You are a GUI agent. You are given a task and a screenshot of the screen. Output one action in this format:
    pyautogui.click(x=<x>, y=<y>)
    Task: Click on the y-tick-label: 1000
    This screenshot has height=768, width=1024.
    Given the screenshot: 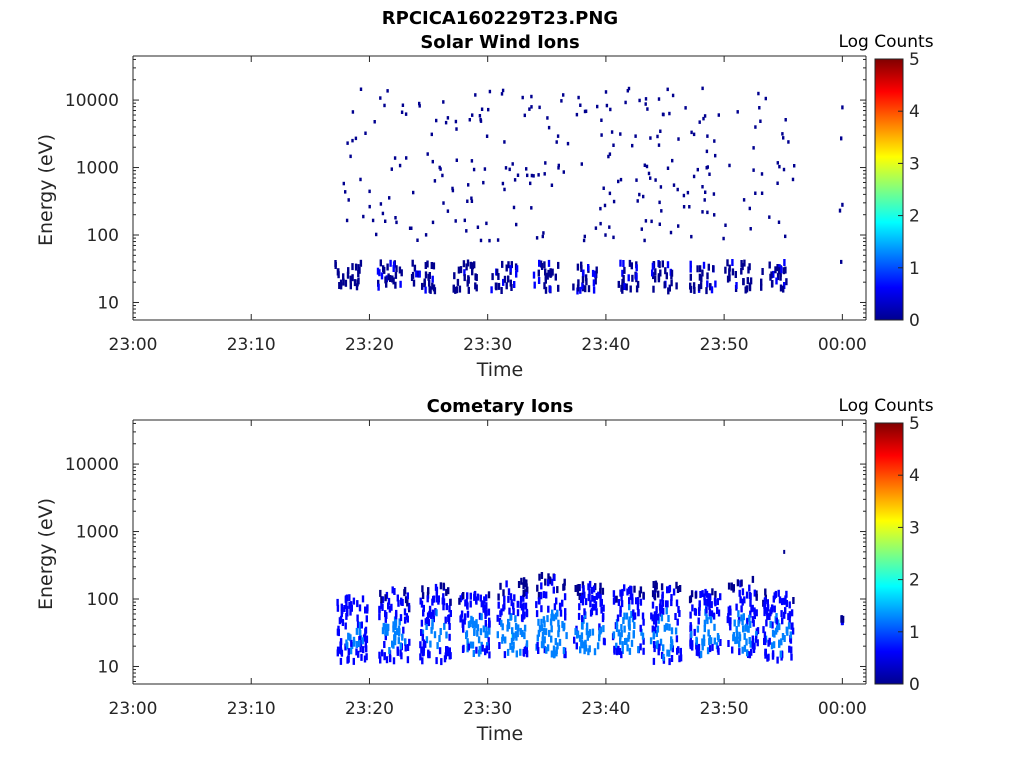 What is the action you would take?
    pyautogui.click(x=97, y=169)
    